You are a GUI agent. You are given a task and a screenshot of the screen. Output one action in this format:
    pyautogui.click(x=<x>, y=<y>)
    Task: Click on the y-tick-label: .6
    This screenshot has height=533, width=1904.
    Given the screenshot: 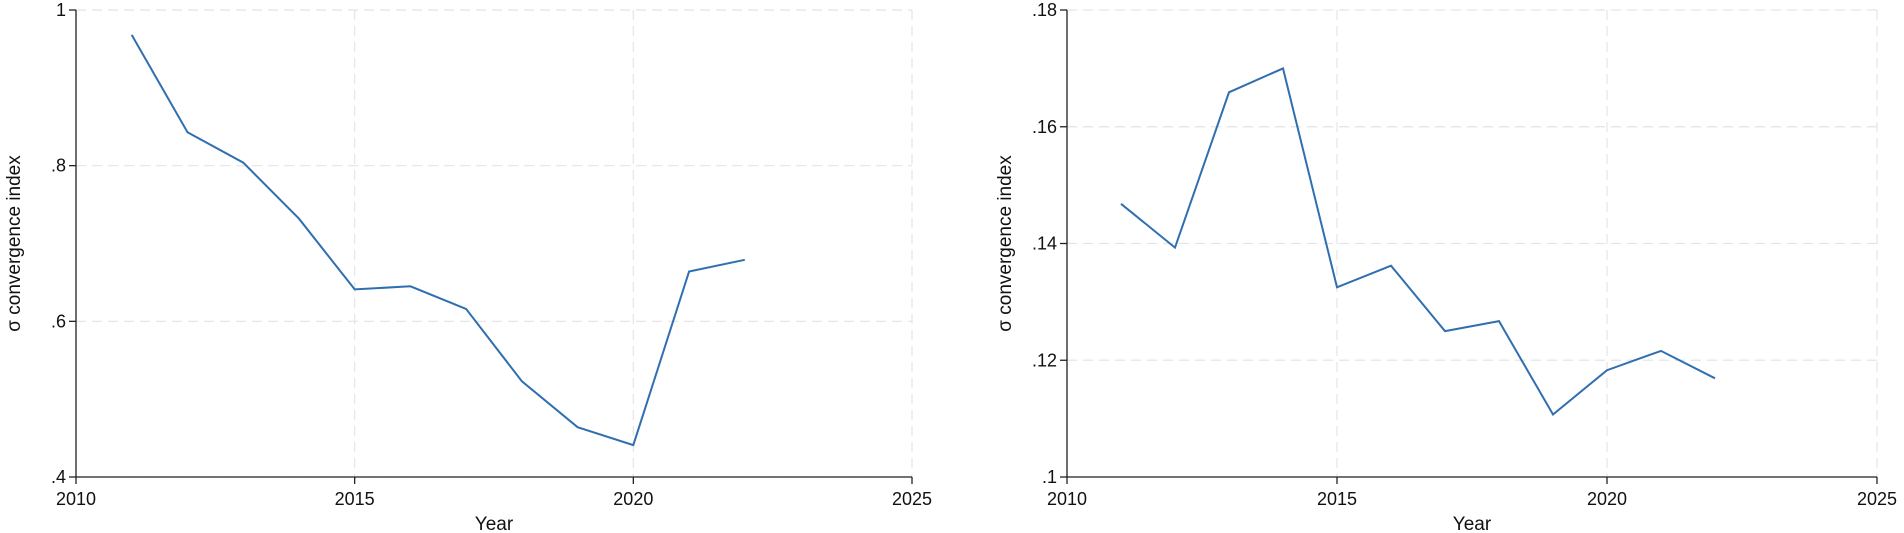 What is the action you would take?
    pyautogui.click(x=58, y=321)
    